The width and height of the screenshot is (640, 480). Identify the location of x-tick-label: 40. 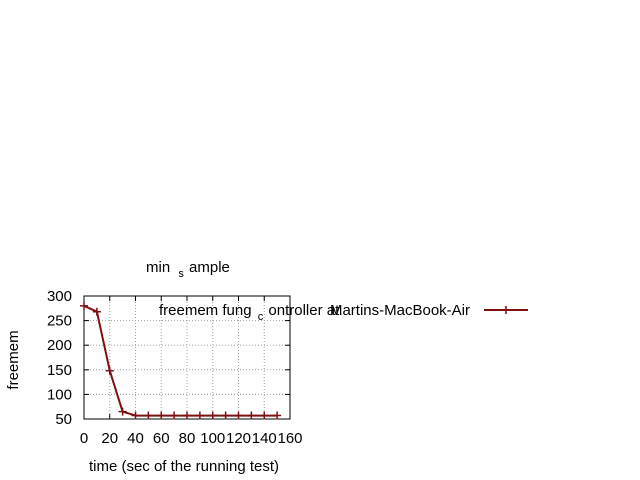
(135, 438).